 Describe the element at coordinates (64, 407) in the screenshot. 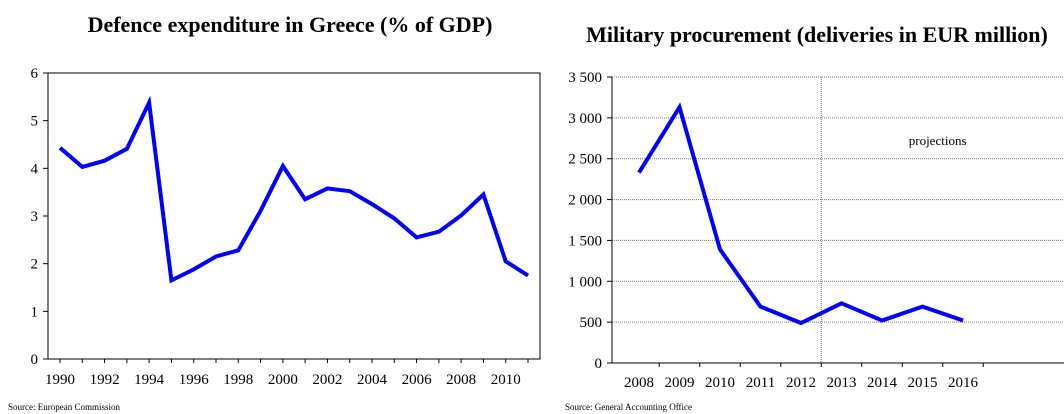

I see `source-note: Source: European Commission` at that location.